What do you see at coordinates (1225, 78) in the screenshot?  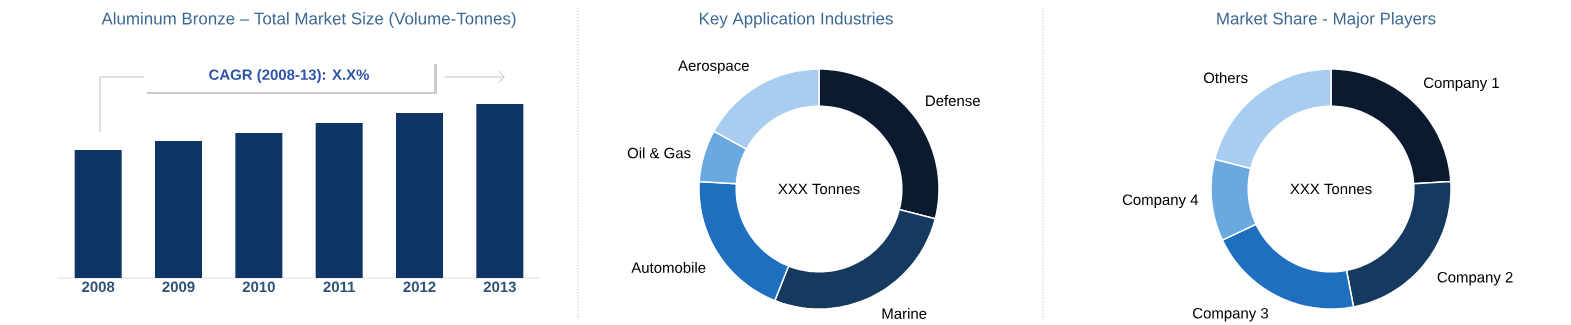 I see `slice-label: Others` at bounding box center [1225, 78].